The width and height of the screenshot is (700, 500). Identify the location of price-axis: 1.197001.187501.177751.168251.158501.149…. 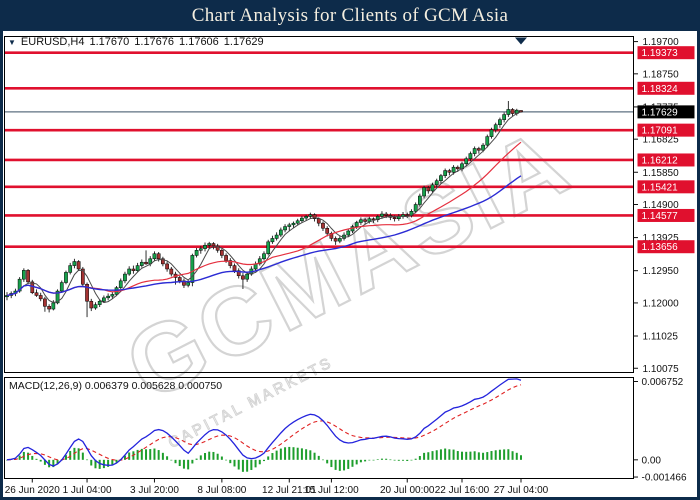
(664, 206).